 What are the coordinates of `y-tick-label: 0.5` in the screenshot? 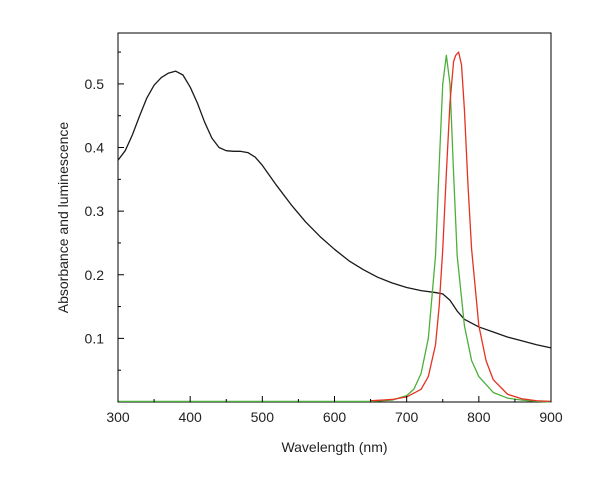 It's located at (95, 84).